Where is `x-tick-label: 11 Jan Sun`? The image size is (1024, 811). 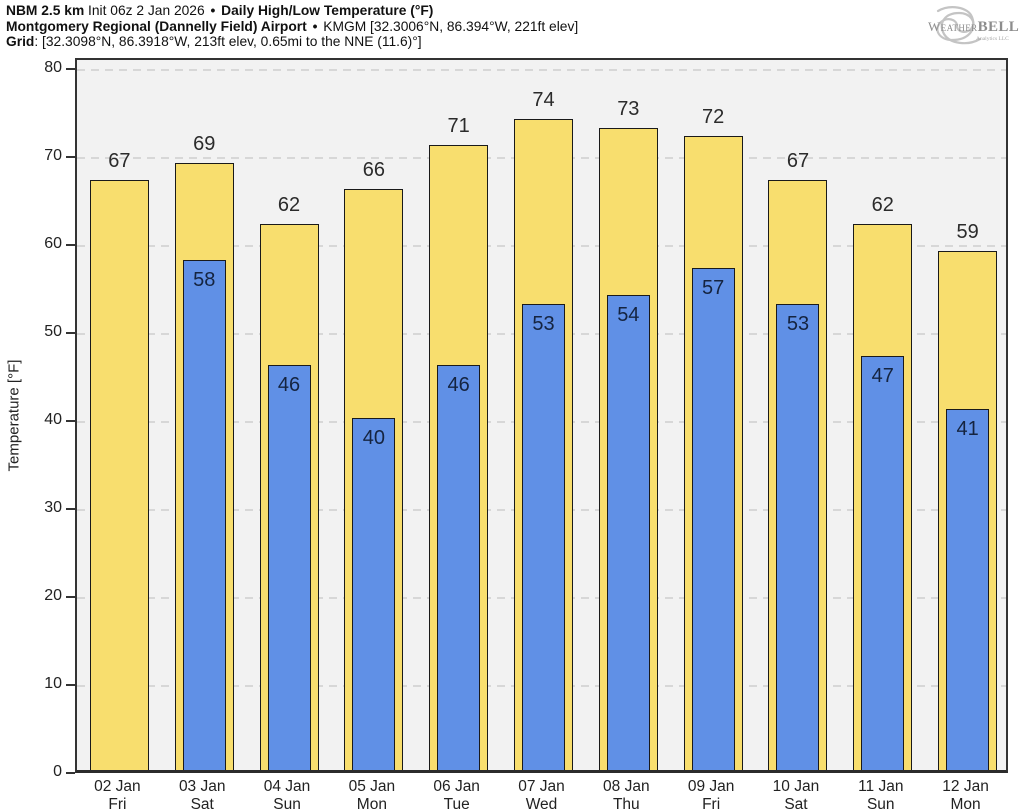
x-tick-label: 11 Jan Sun is located at coordinates (881, 794).